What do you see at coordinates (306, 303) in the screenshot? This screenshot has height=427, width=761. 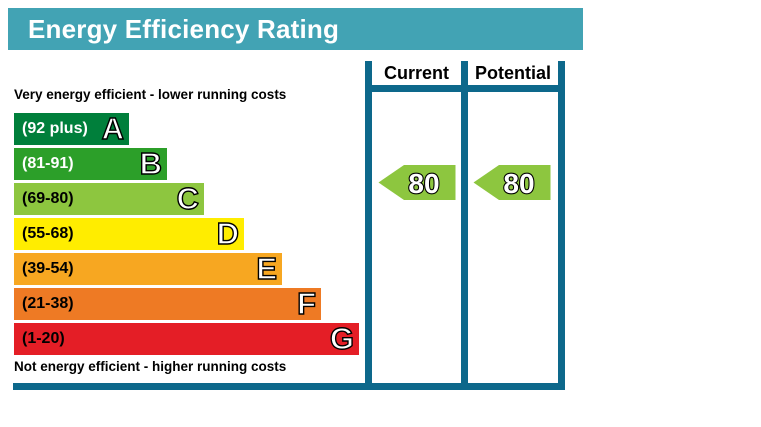 I see `band-letter: F` at bounding box center [306, 303].